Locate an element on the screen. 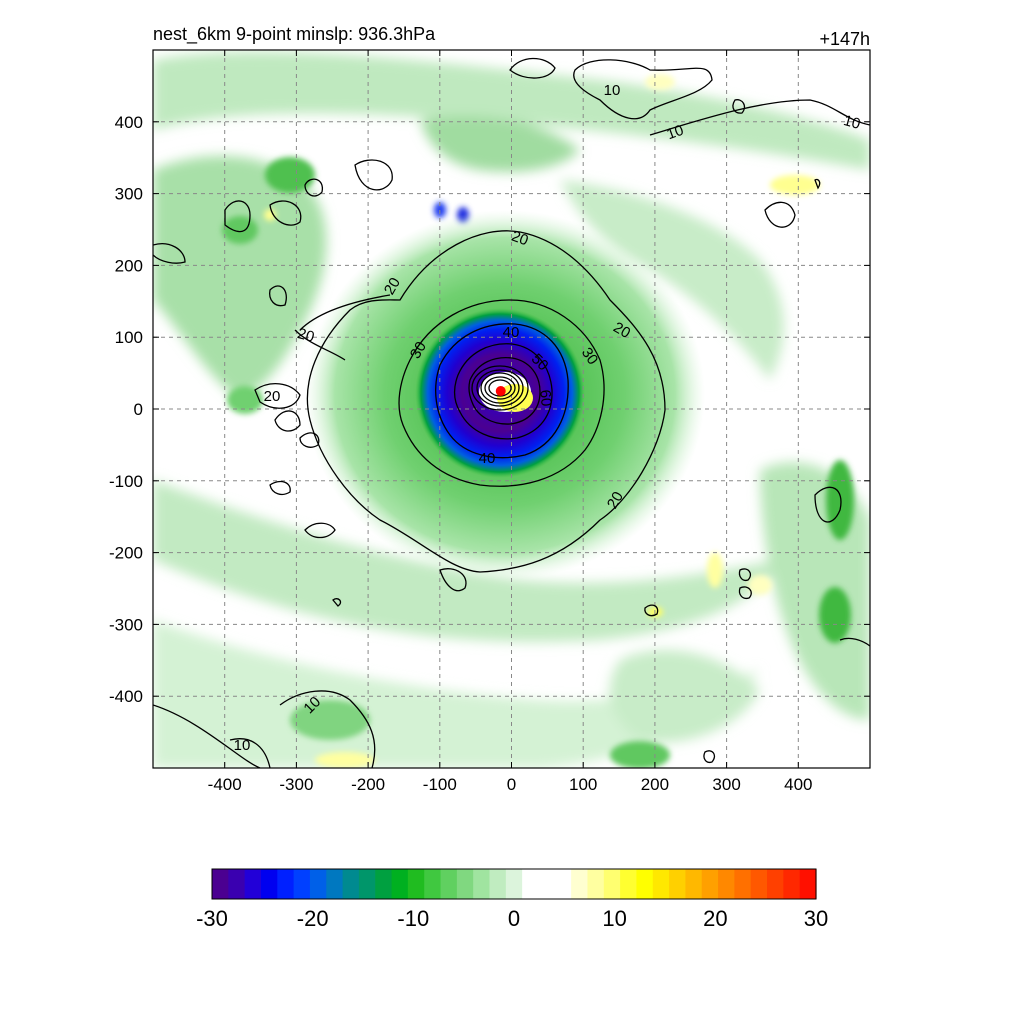 This screenshot has height=1024, width=1024. colorbar-tick-label: 20 is located at coordinates (715, 918).